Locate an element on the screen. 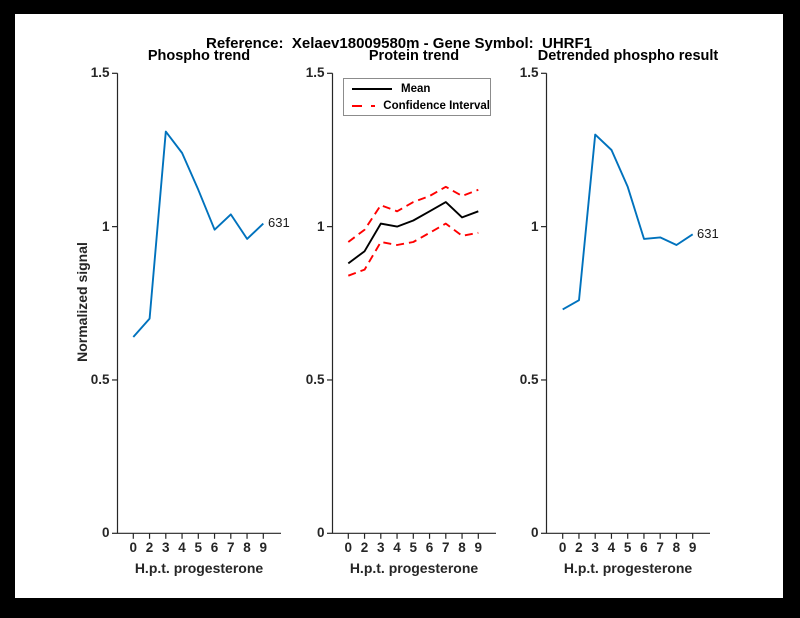 This screenshot has width=800, height=618. subplot1-y-tick-label: 0 is located at coordinates (105, 533).